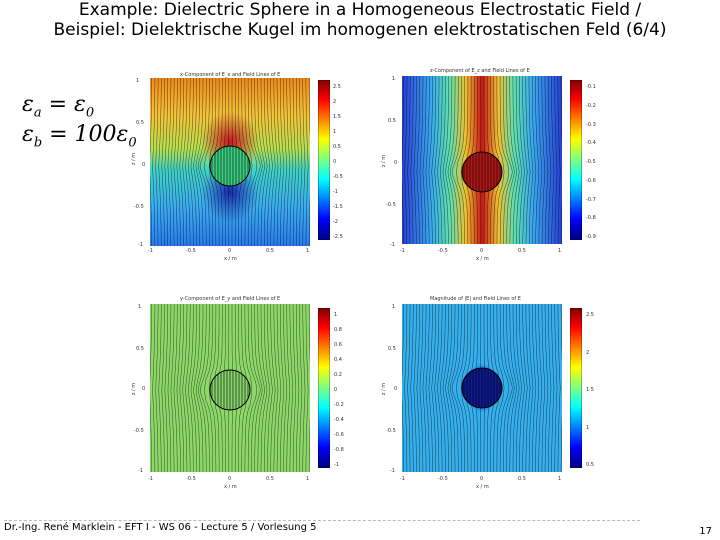 The image size is (720, 540). Describe the element at coordinates (230, 299) in the screenshot. I see `plot-title: y-Component of E_y and Field Lines of E` at that location.